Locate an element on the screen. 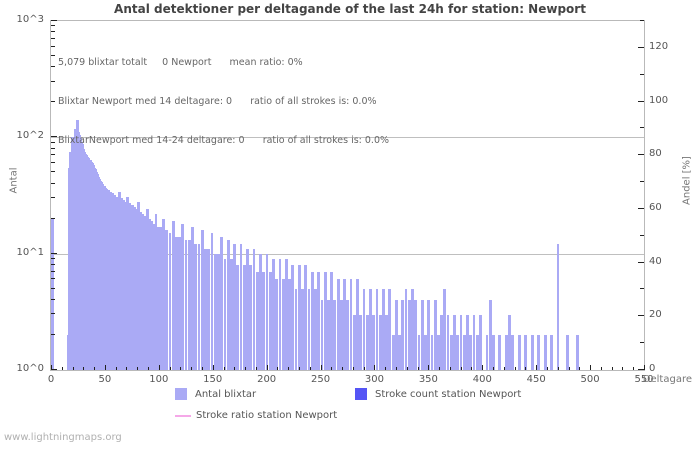 This screenshot has height=450, width=700. x-tick-label: 250 is located at coordinates (321, 379).